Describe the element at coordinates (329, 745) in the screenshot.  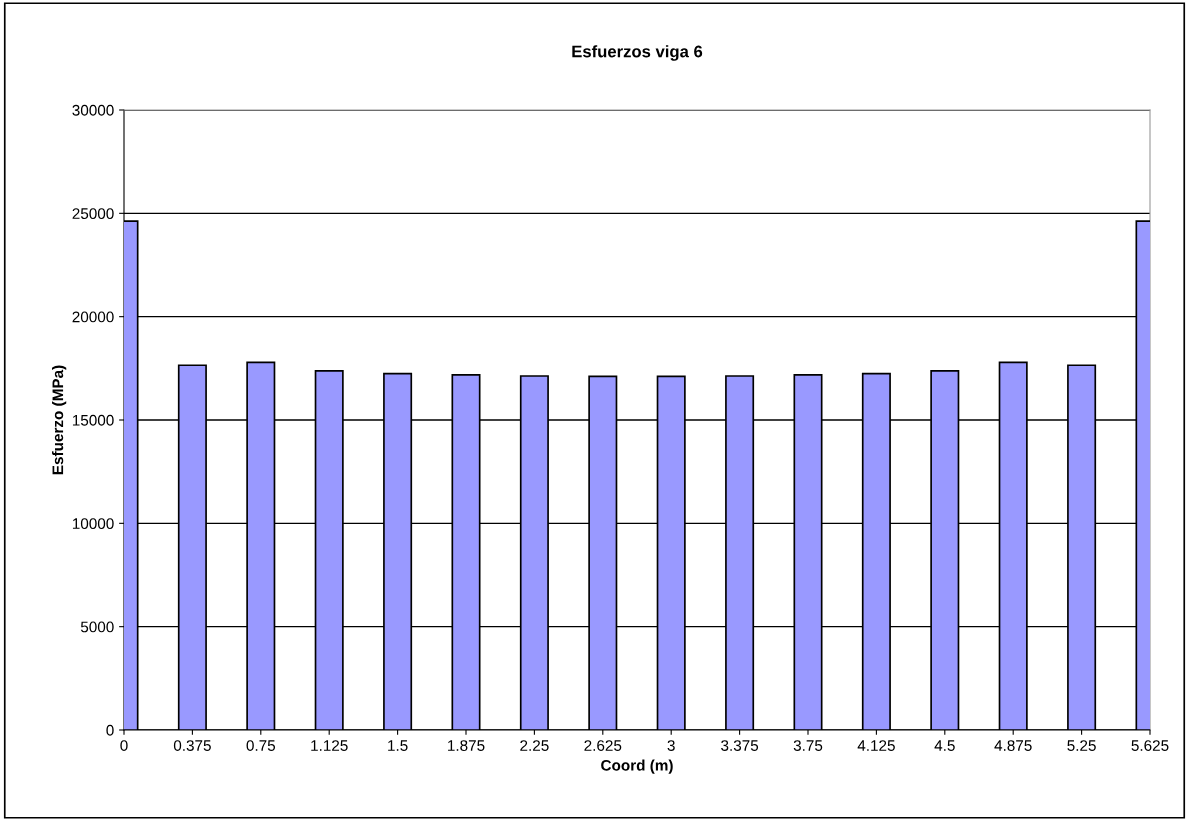
I see `x-tick-label: 1.125` at that location.